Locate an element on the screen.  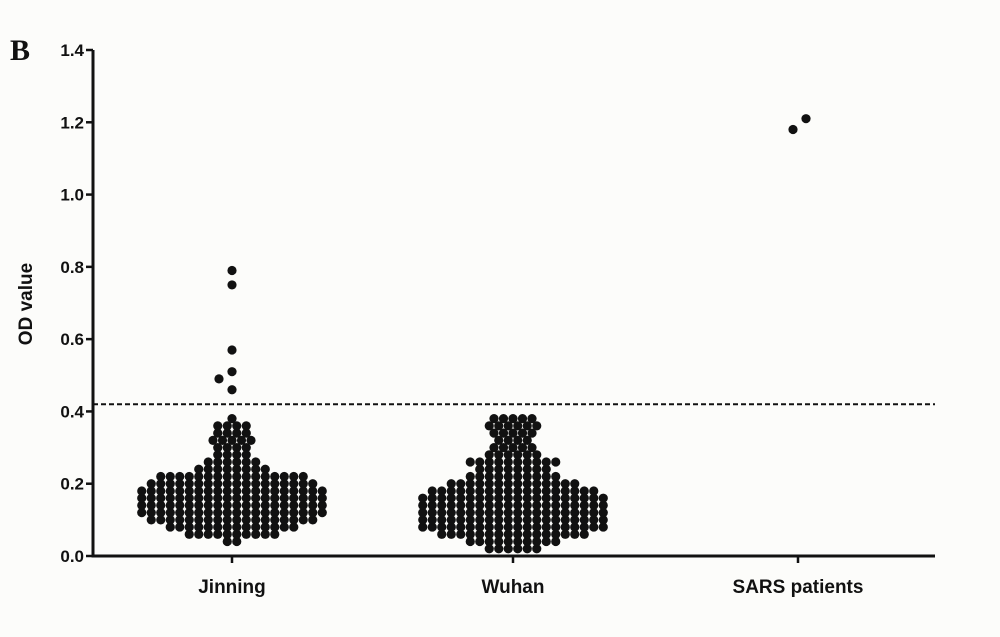
y-tick-label: 1.0 is located at coordinates (72, 195).